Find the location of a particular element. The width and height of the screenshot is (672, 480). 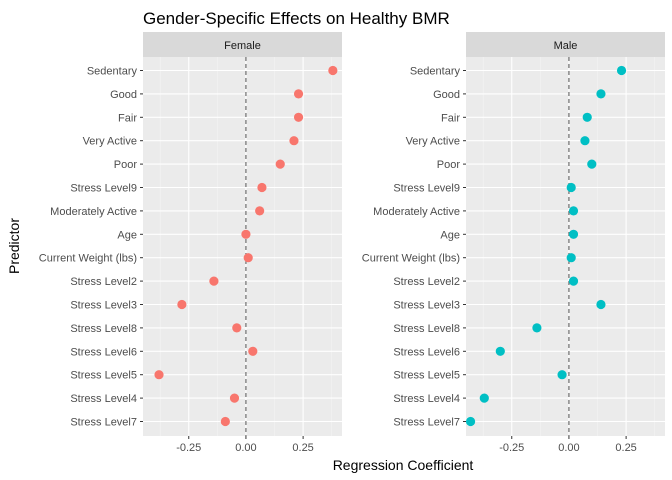

facet-strip-label: Female is located at coordinates (242, 46).